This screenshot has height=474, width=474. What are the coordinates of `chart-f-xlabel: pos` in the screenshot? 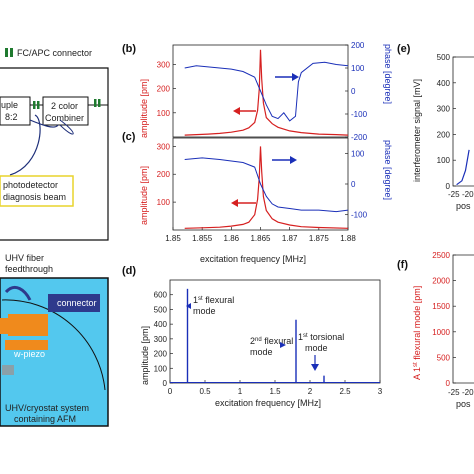 It's located at (463, 404).